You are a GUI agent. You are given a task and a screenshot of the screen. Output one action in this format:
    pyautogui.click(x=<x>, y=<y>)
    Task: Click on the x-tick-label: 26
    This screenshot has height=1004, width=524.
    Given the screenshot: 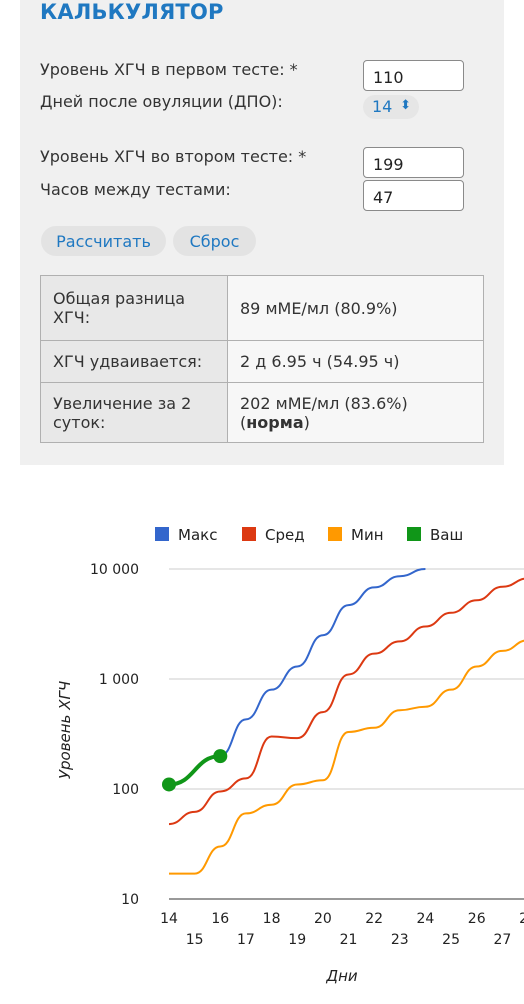 What is the action you would take?
    pyautogui.click(x=477, y=919)
    